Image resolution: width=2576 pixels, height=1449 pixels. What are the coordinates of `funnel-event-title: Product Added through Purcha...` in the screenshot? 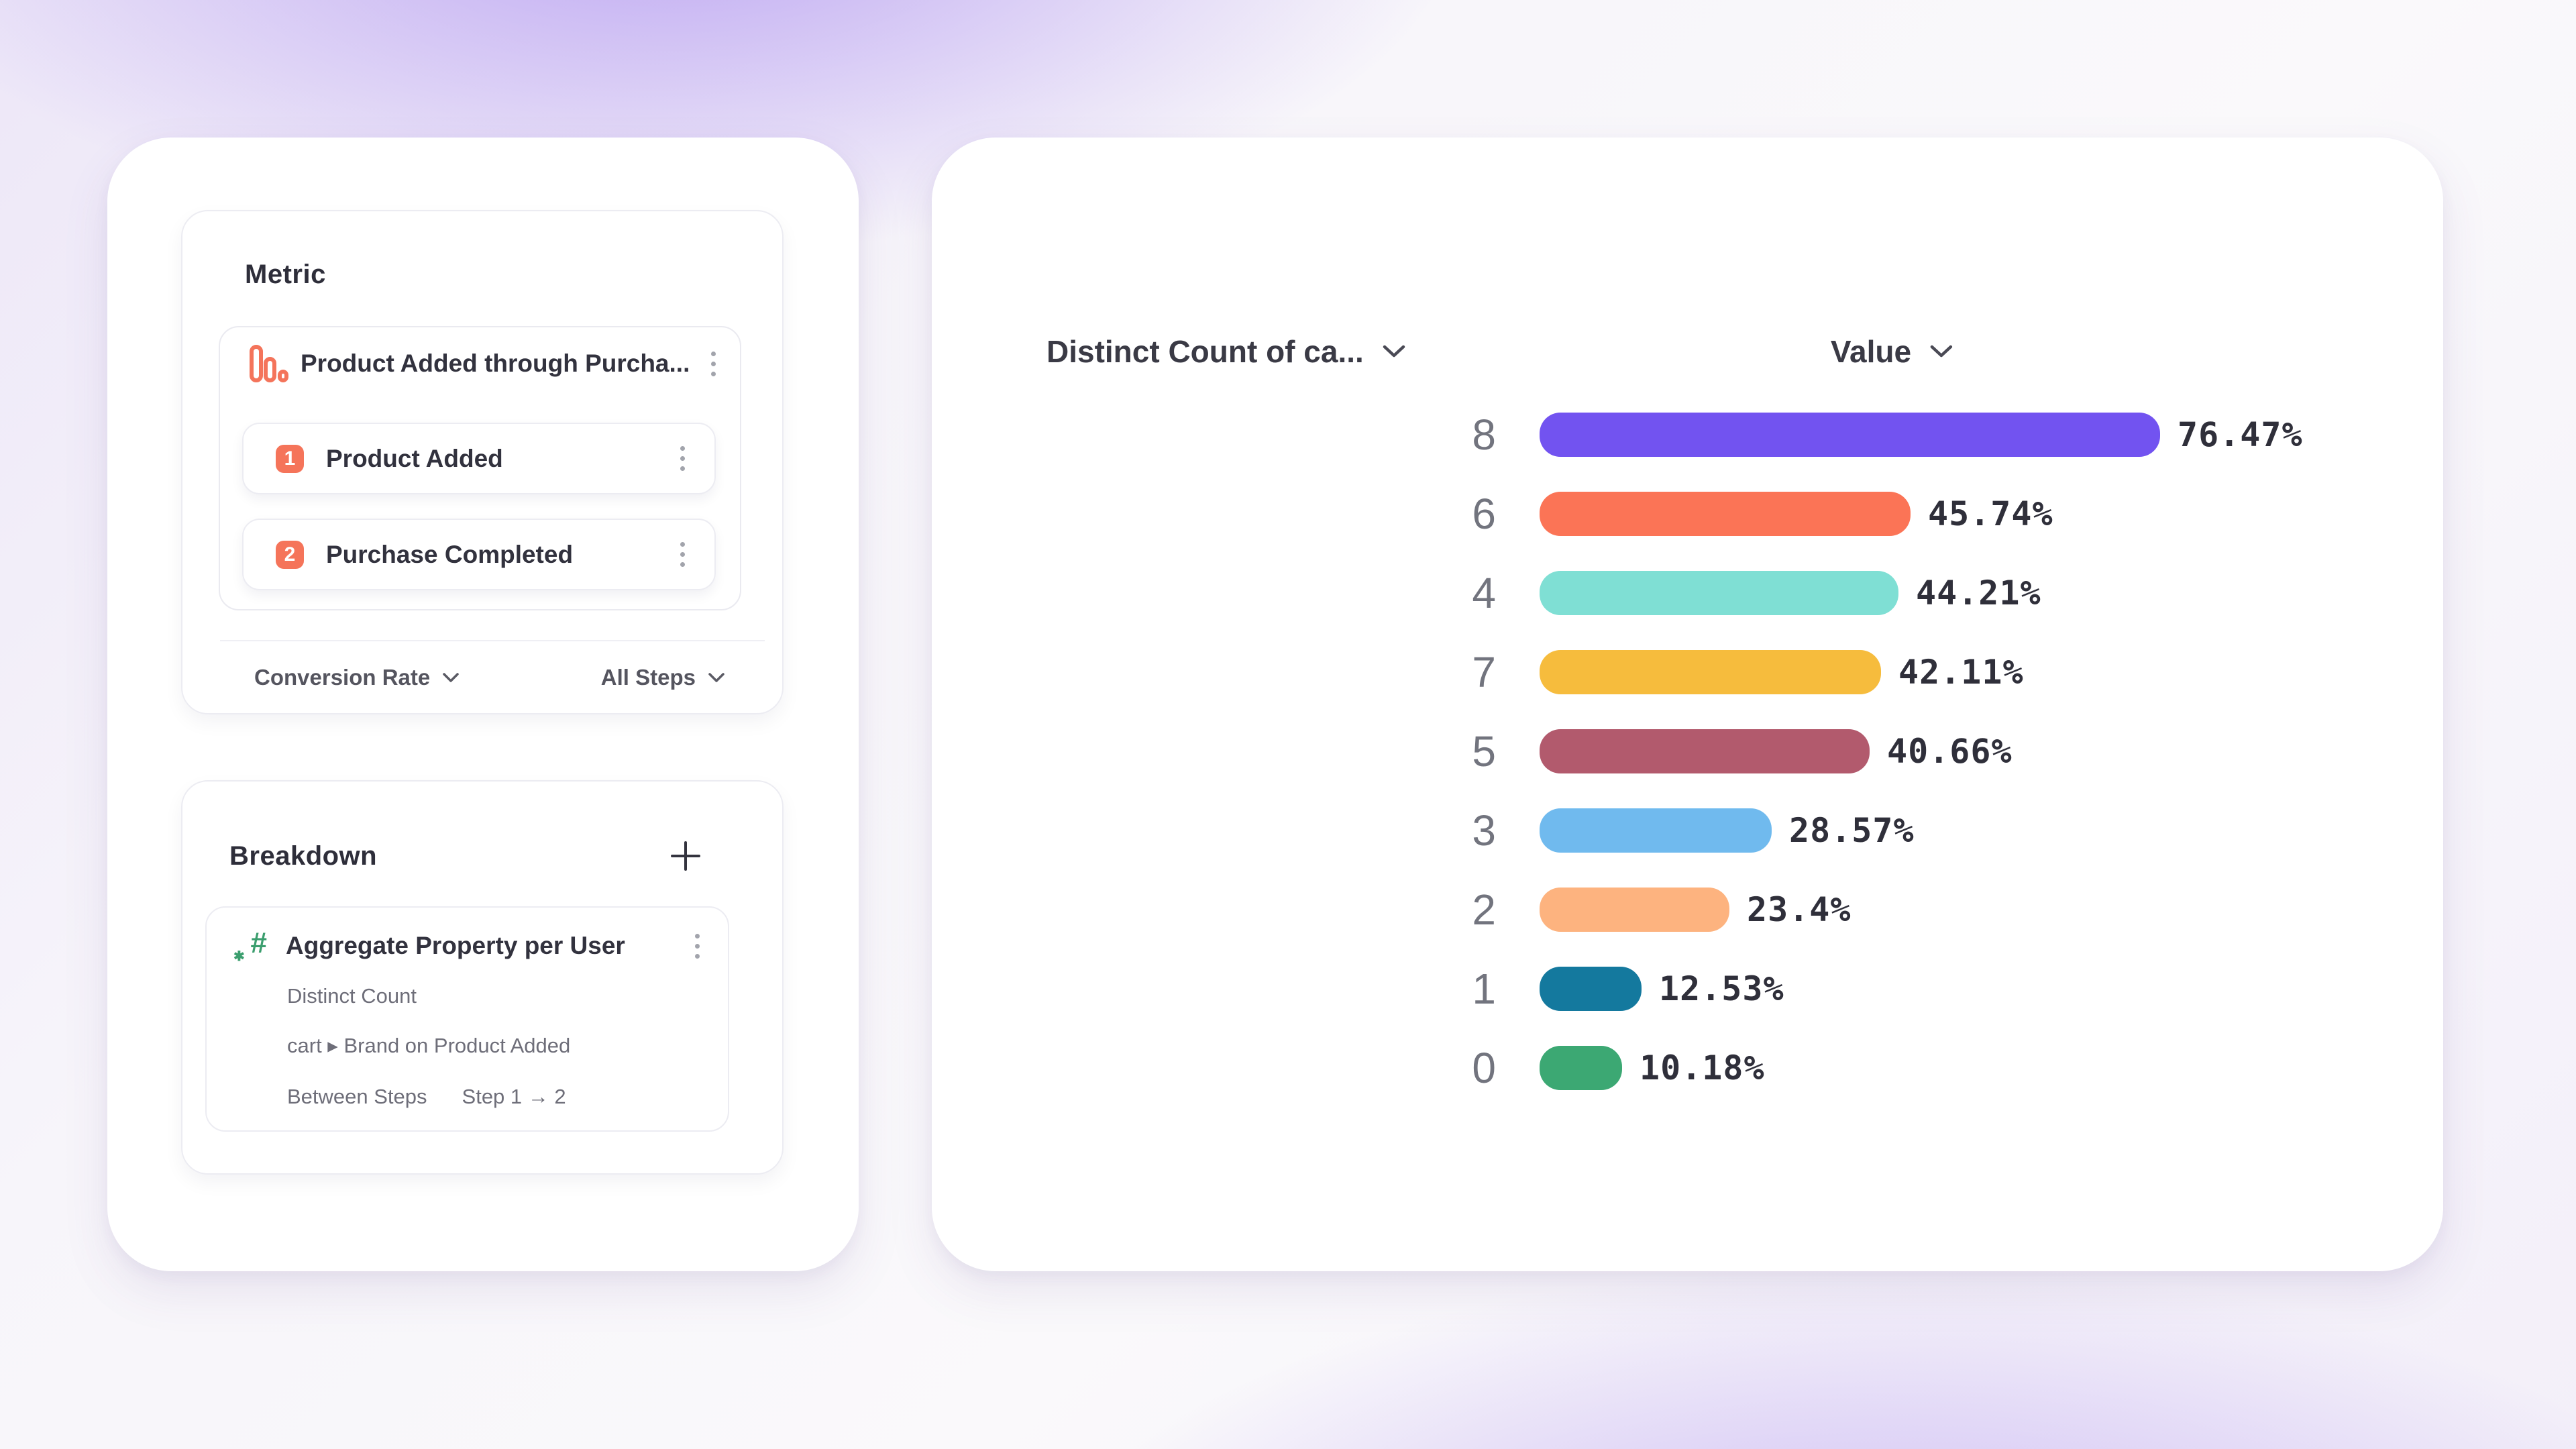 It's located at (495, 363).